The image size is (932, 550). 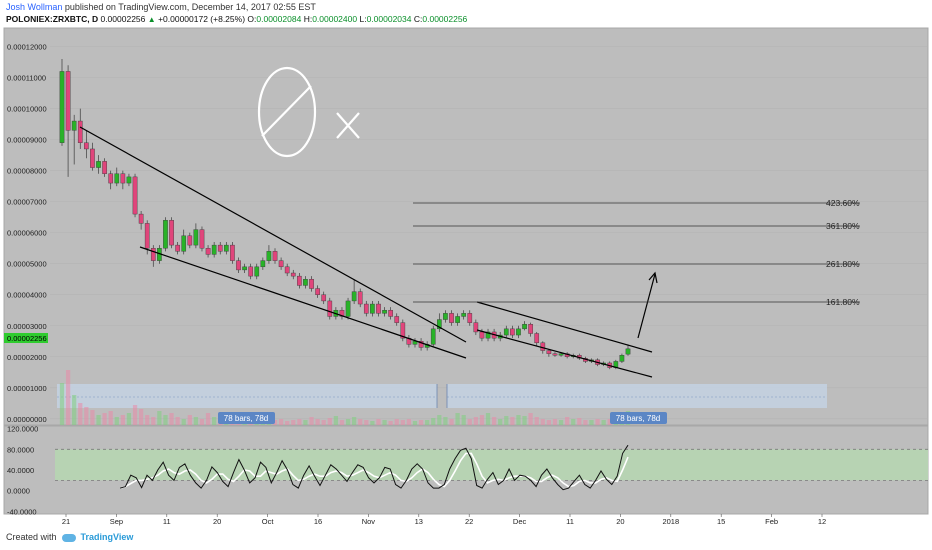 What do you see at coordinates (653, 277) in the screenshot?
I see `breakout-arrow-head` at bounding box center [653, 277].